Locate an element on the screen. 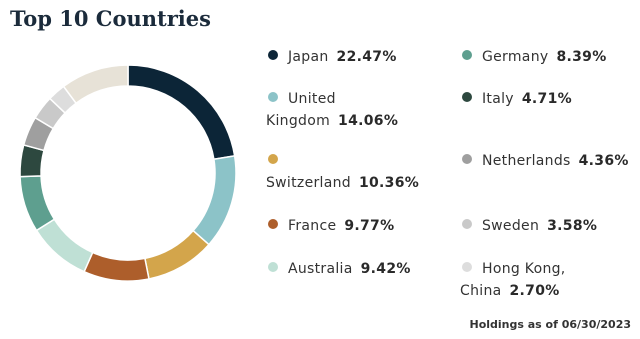 Image resolution: width=640 pixels, height=339 pixels. legend-label: Australia is located at coordinates (320, 269).